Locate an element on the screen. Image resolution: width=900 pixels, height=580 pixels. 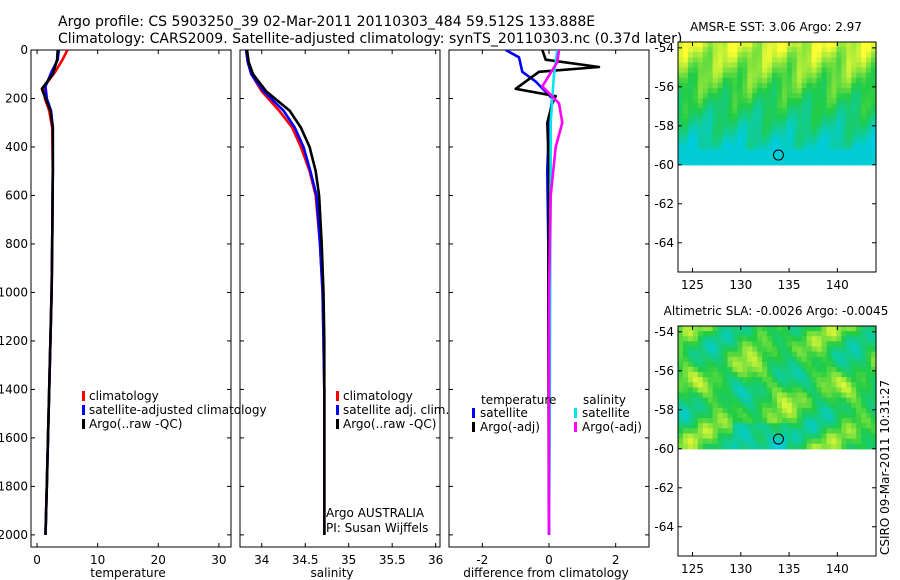
pressure-tick-label: 1200 is located at coordinates (14, 341).